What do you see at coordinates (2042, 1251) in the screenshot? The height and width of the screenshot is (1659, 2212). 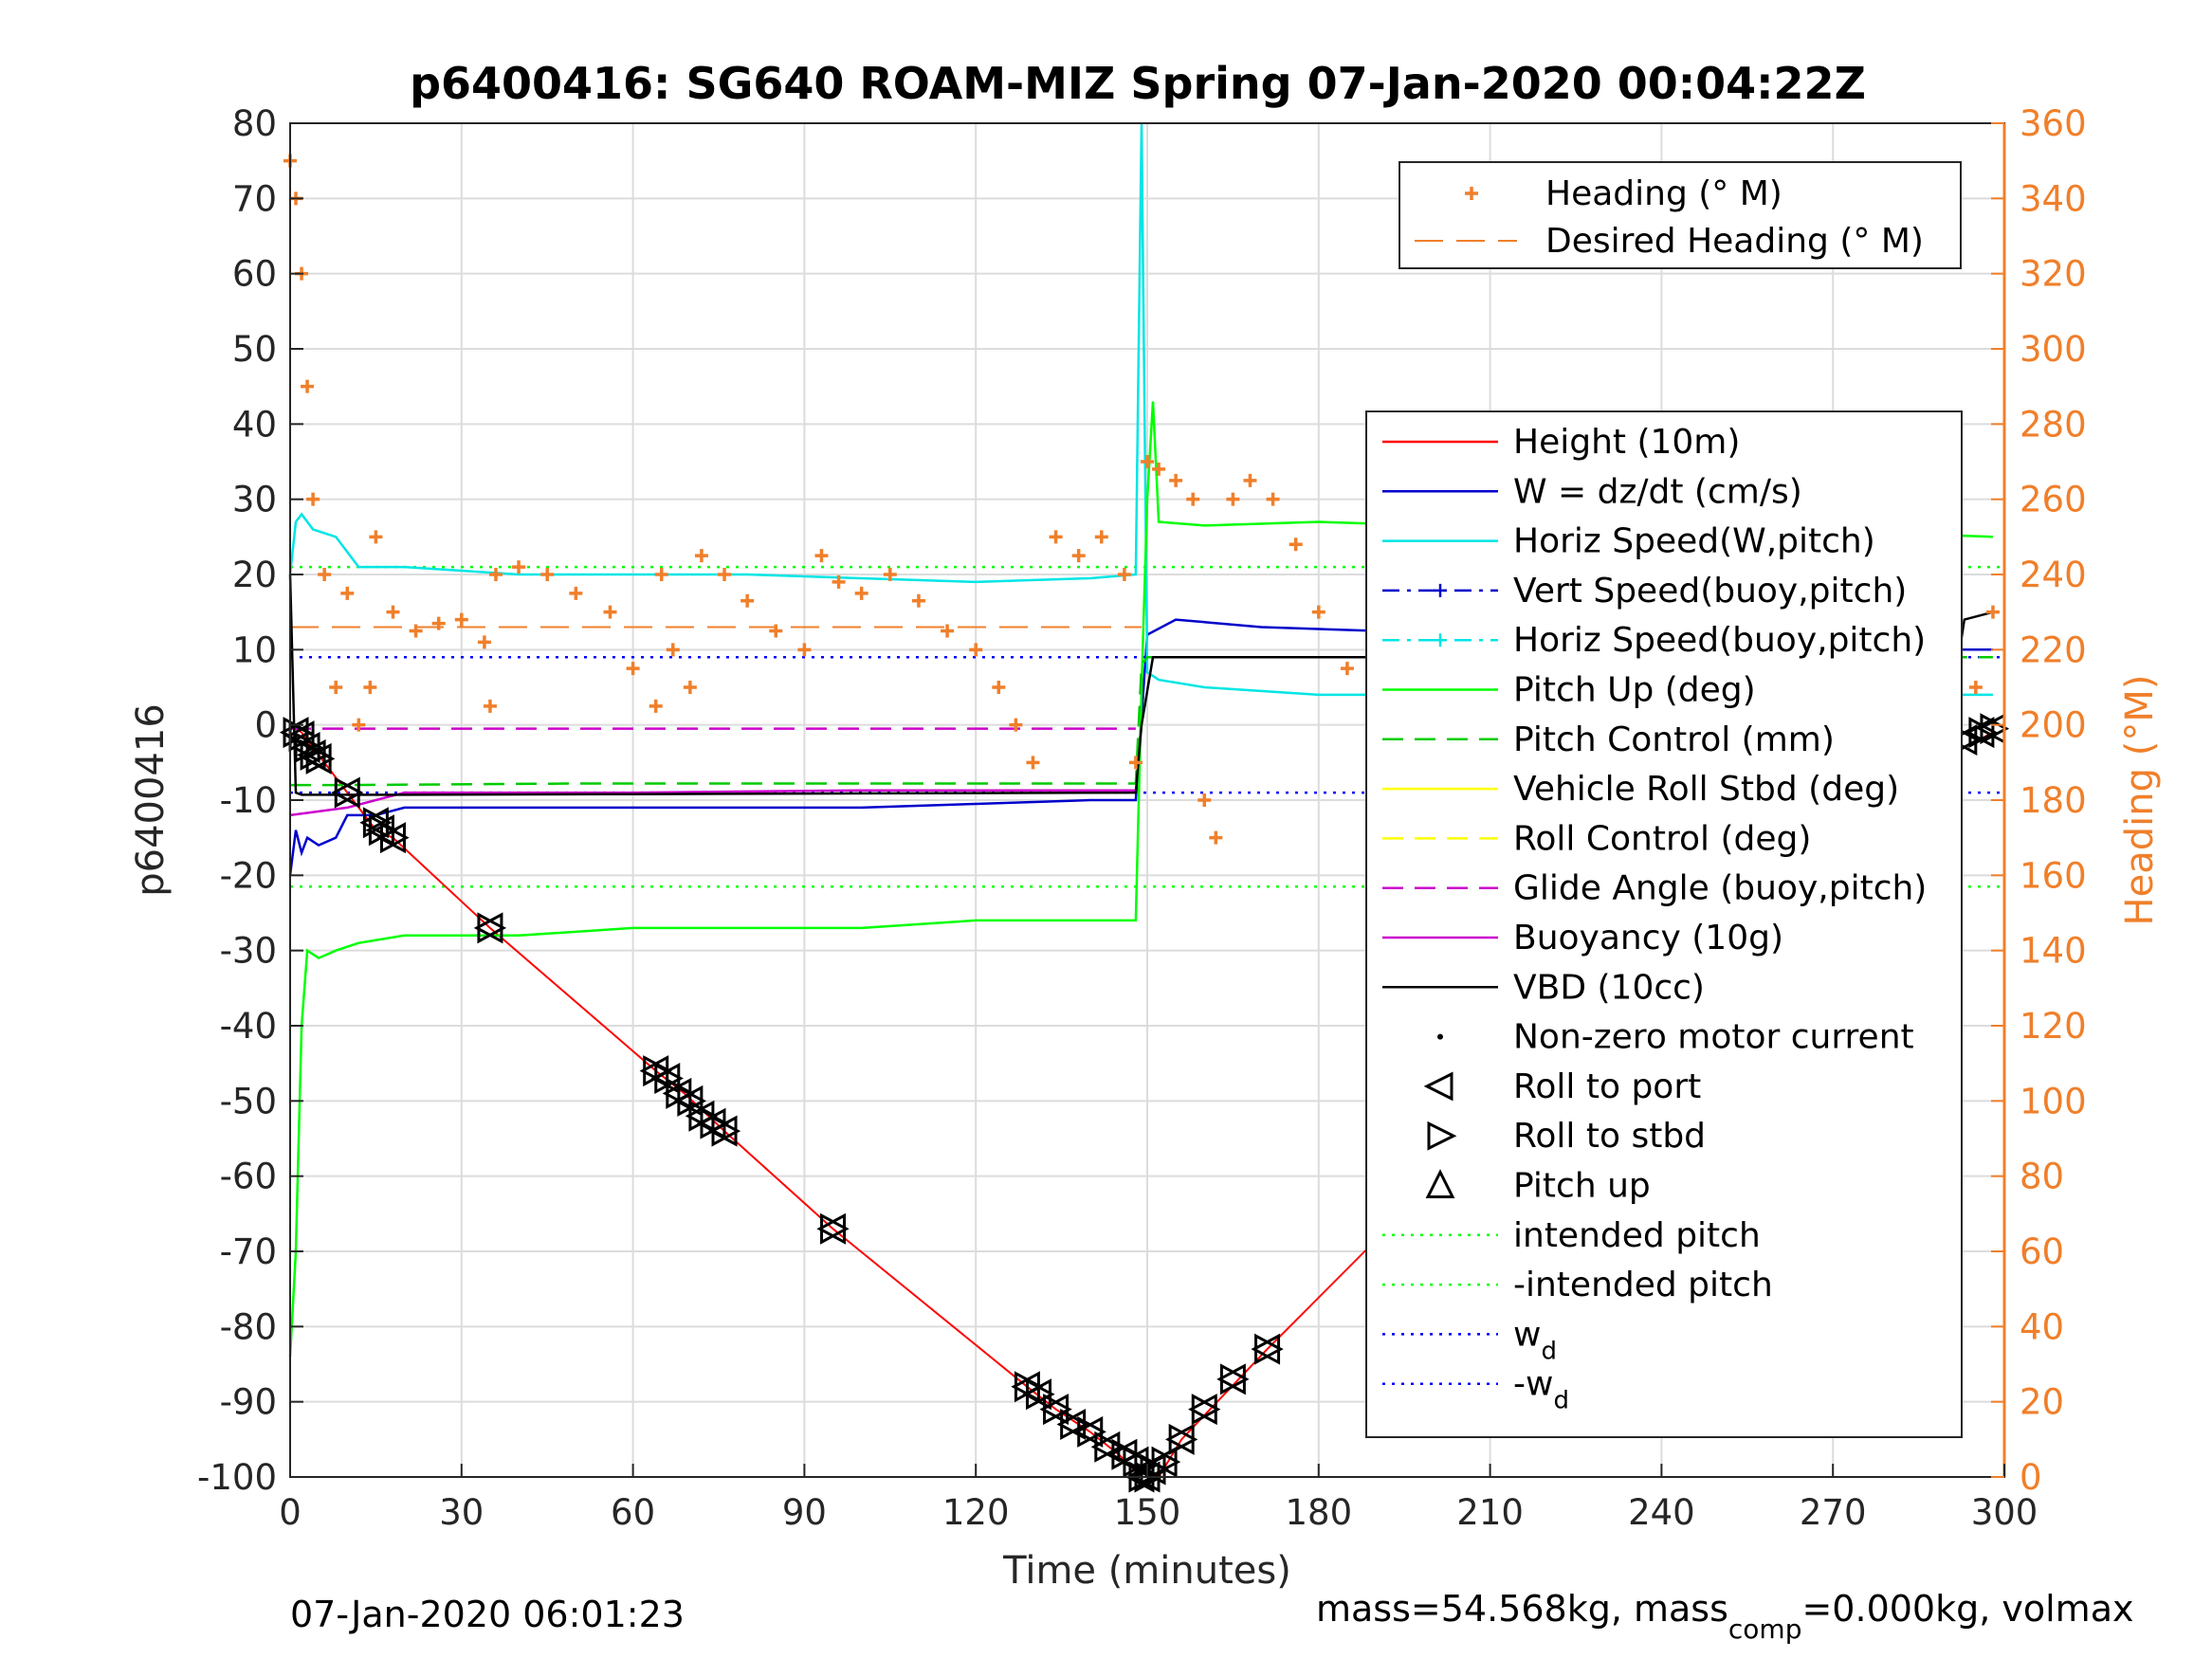 I see `right-tick-label: 60` at bounding box center [2042, 1251].